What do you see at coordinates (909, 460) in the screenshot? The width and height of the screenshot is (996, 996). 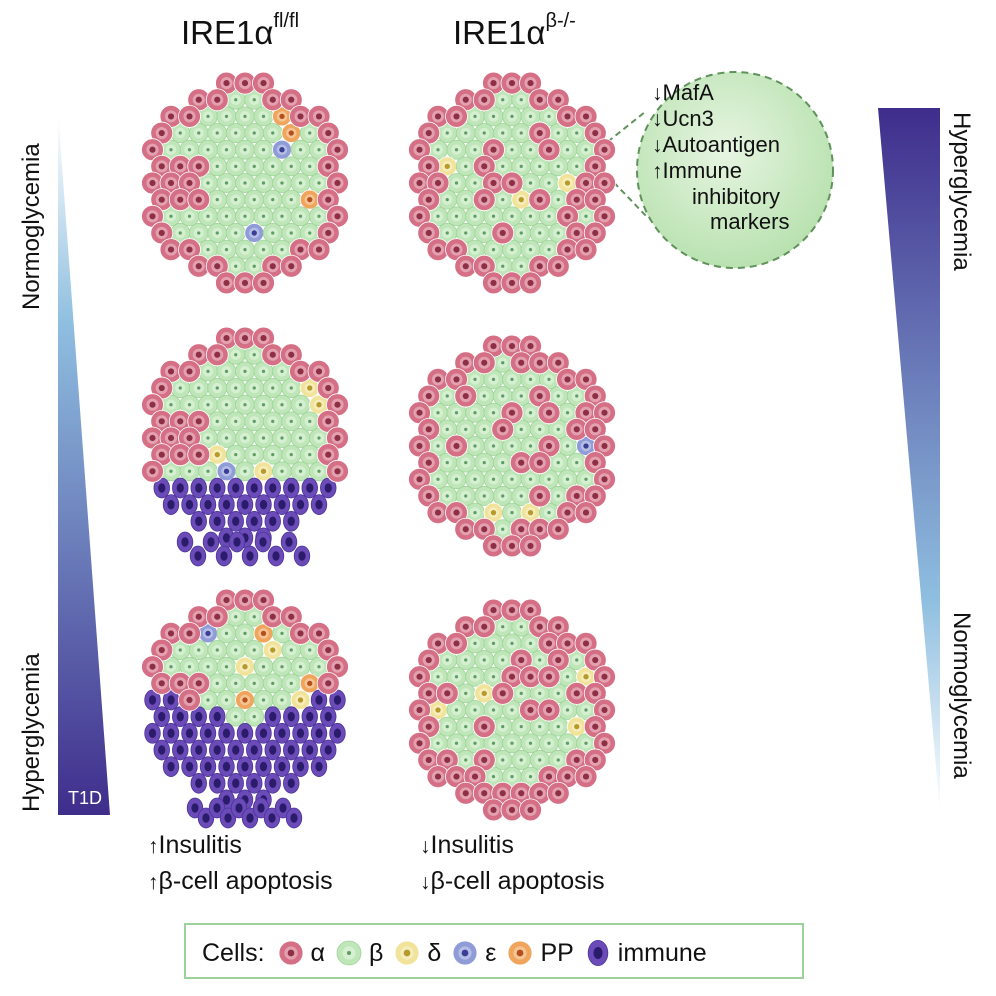 I see `right-glycemia-gradient-wedge` at bounding box center [909, 460].